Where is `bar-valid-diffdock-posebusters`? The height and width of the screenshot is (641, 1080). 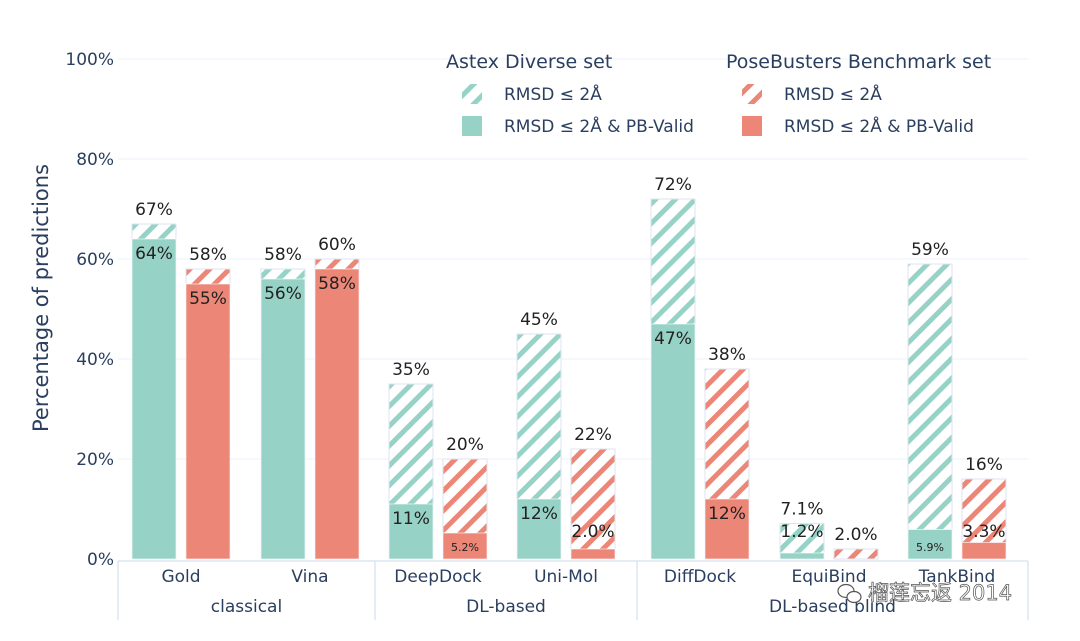
bar-valid-diffdock-posebusters is located at coordinates (727, 529).